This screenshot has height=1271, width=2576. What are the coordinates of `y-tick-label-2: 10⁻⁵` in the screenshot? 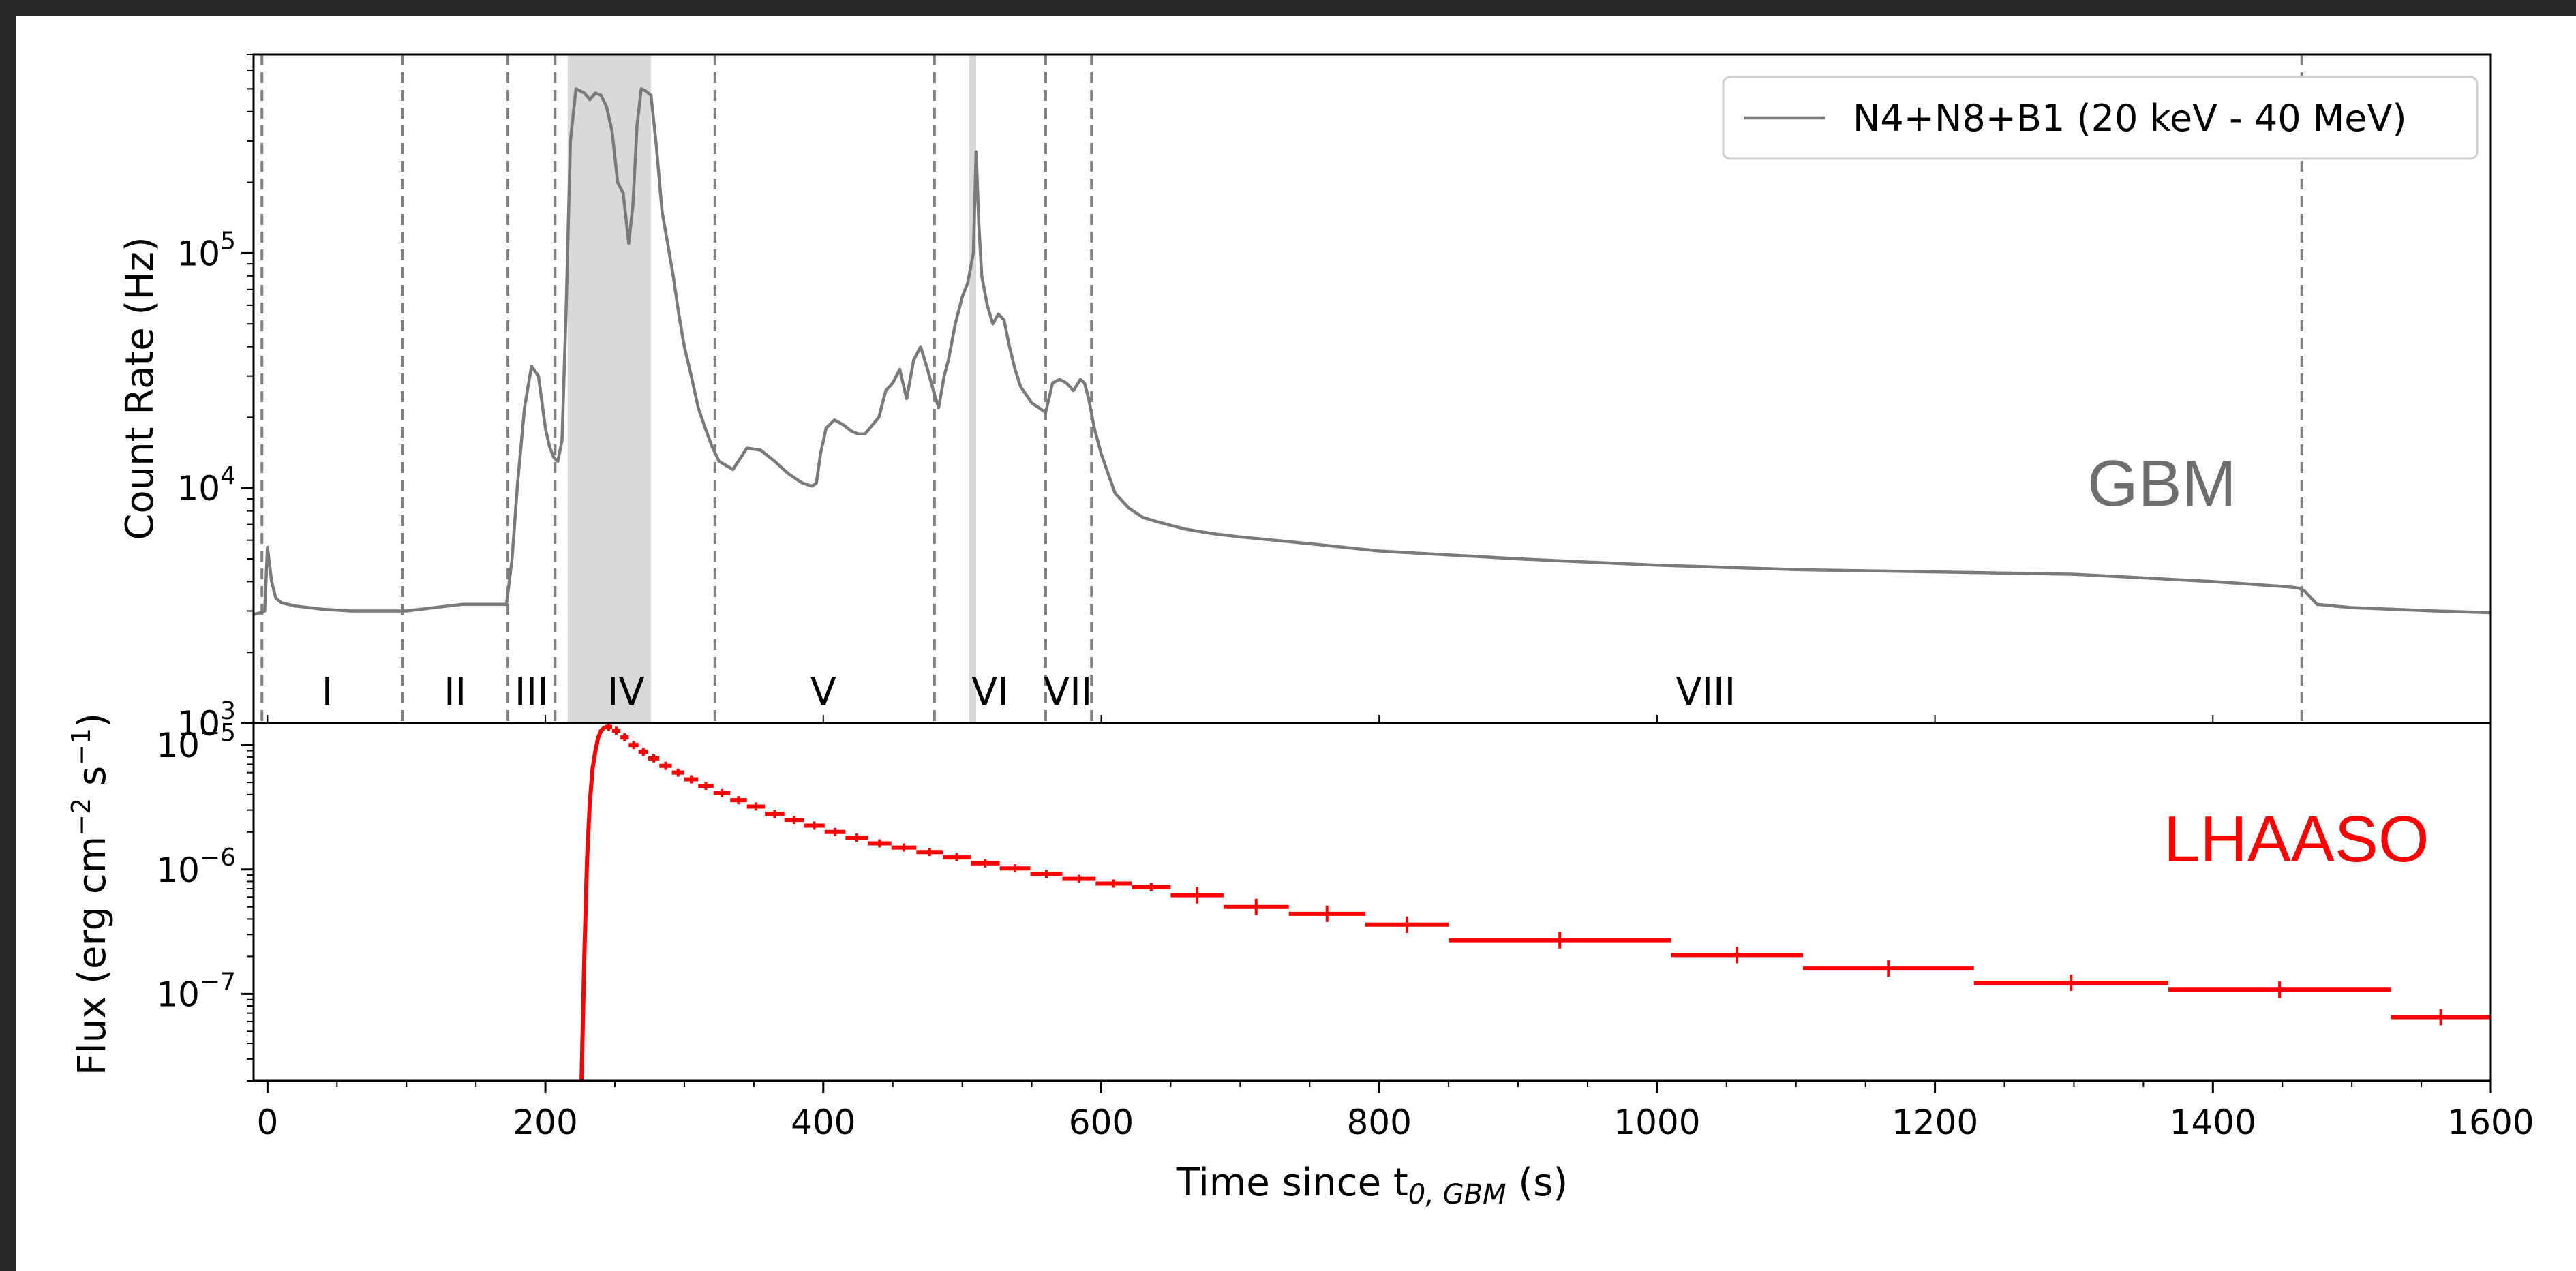 It's located at (196, 742).